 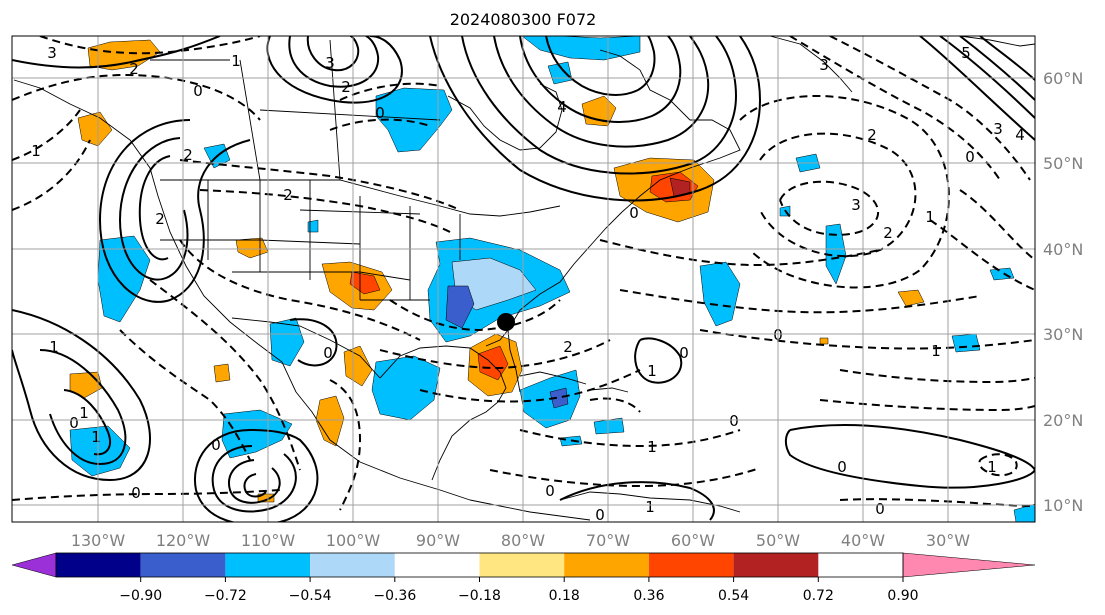 What do you see at coordinates (609, 426) in the screenshot?
I see `fill-blue-carib-isl` at bounding box center [609, 426].